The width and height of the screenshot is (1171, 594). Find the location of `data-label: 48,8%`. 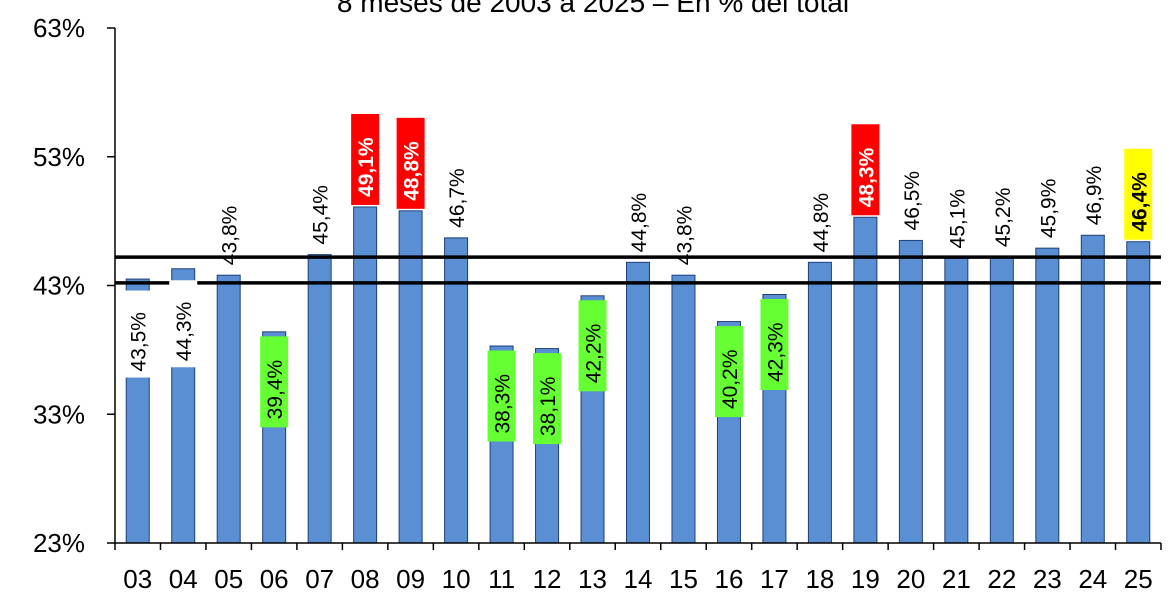

data-label: 48,8% is located at coordinates (412, 171).